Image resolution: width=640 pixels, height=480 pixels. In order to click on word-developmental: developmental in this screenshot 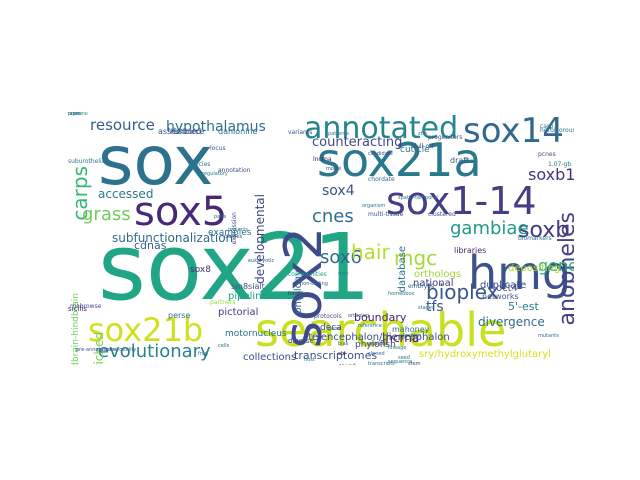, I will do `click(260, 239)`.